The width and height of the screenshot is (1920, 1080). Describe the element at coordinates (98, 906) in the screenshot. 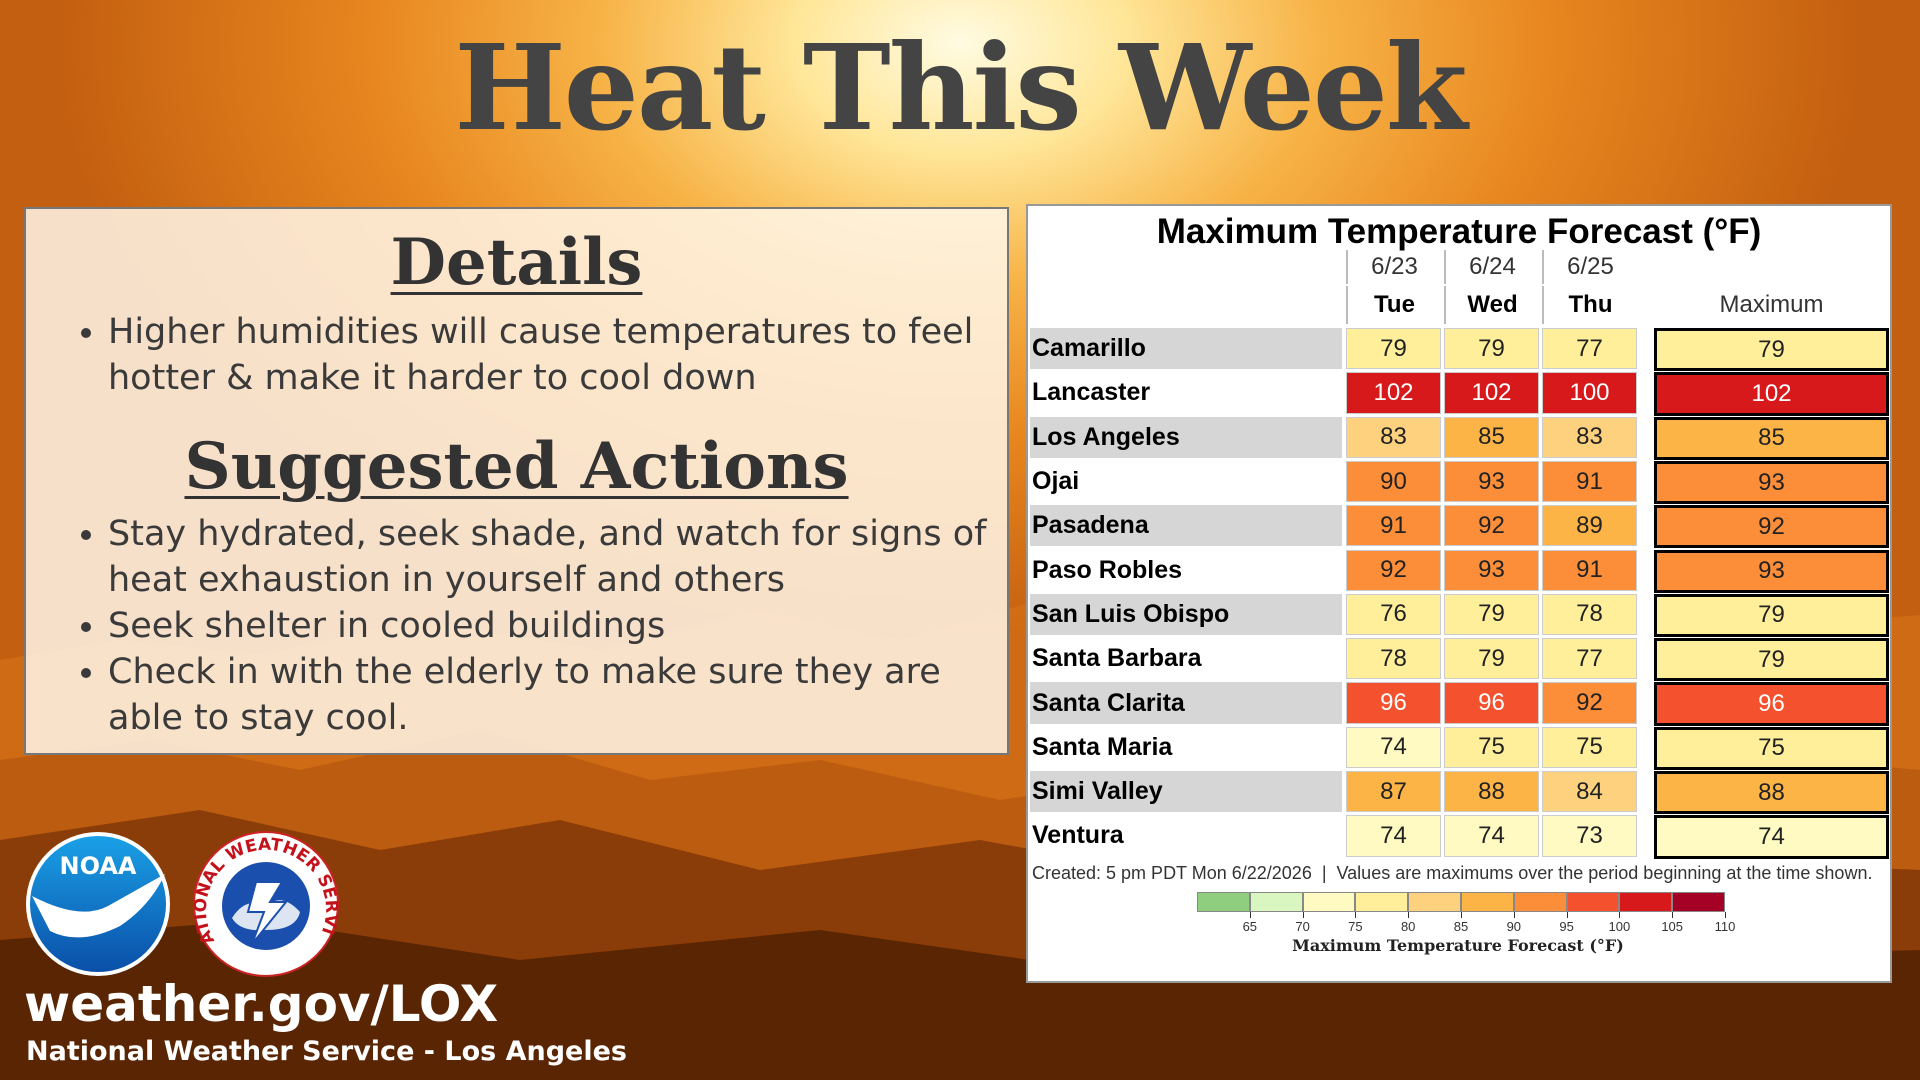

I see `noaa-bird` at that location.